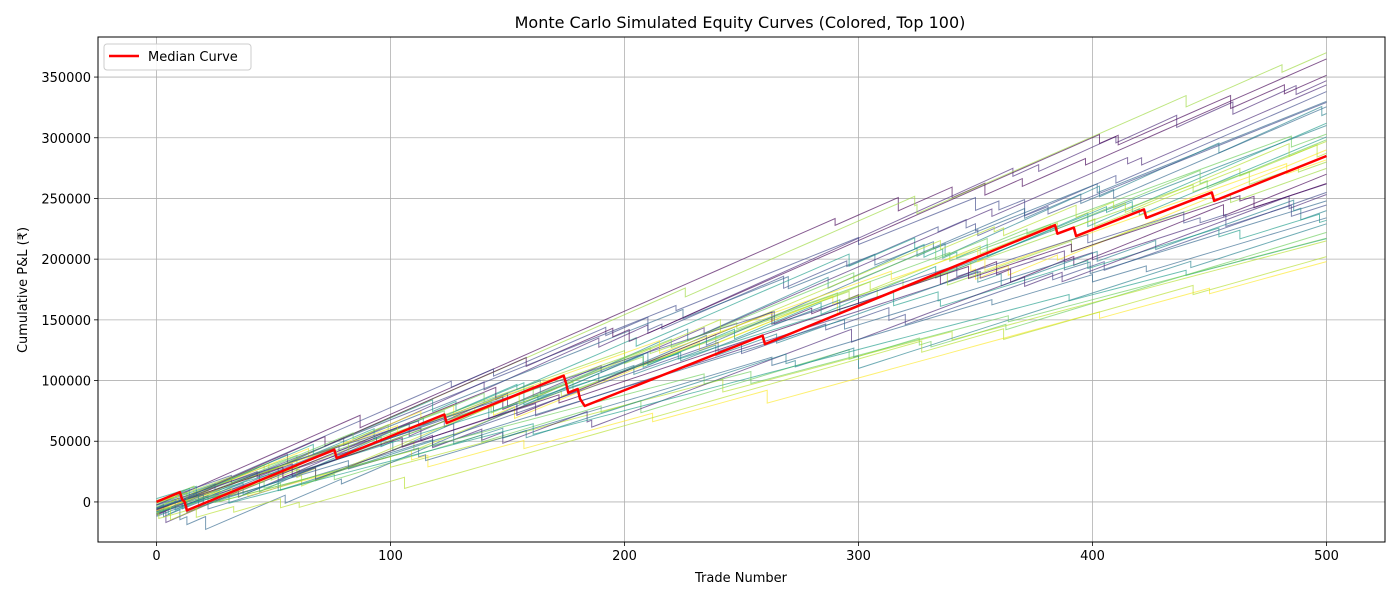  What do you see at coordinates (66, 139) in the screenshot?
I see `y-tick-label: 300000` at bounding box center [66, 139].